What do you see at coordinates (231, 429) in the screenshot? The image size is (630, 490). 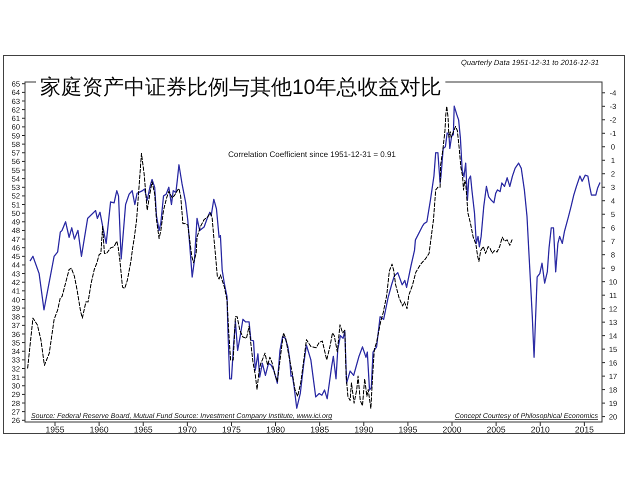 I see `x-tick-label: 1975` at bounding box center [231, 429].